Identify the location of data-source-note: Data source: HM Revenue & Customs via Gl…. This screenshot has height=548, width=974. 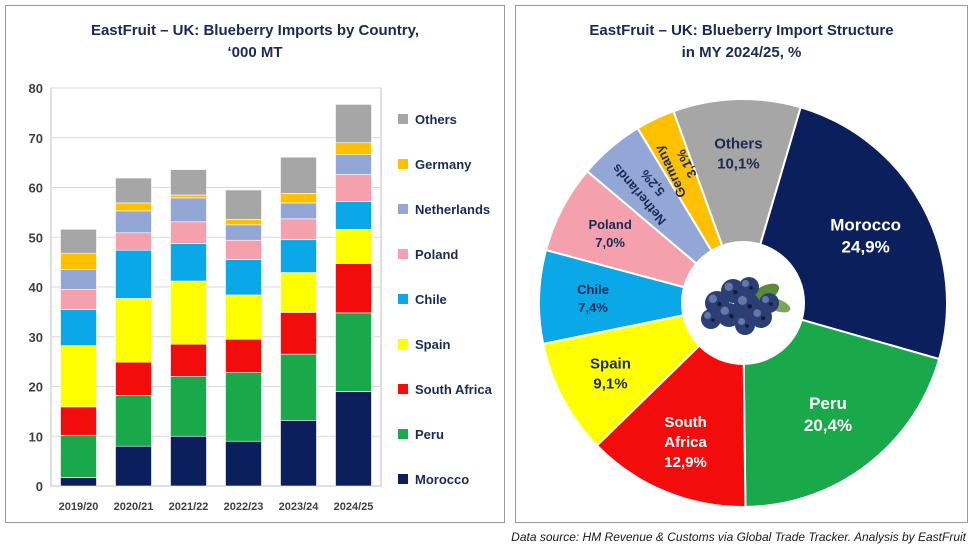
(738, 537).